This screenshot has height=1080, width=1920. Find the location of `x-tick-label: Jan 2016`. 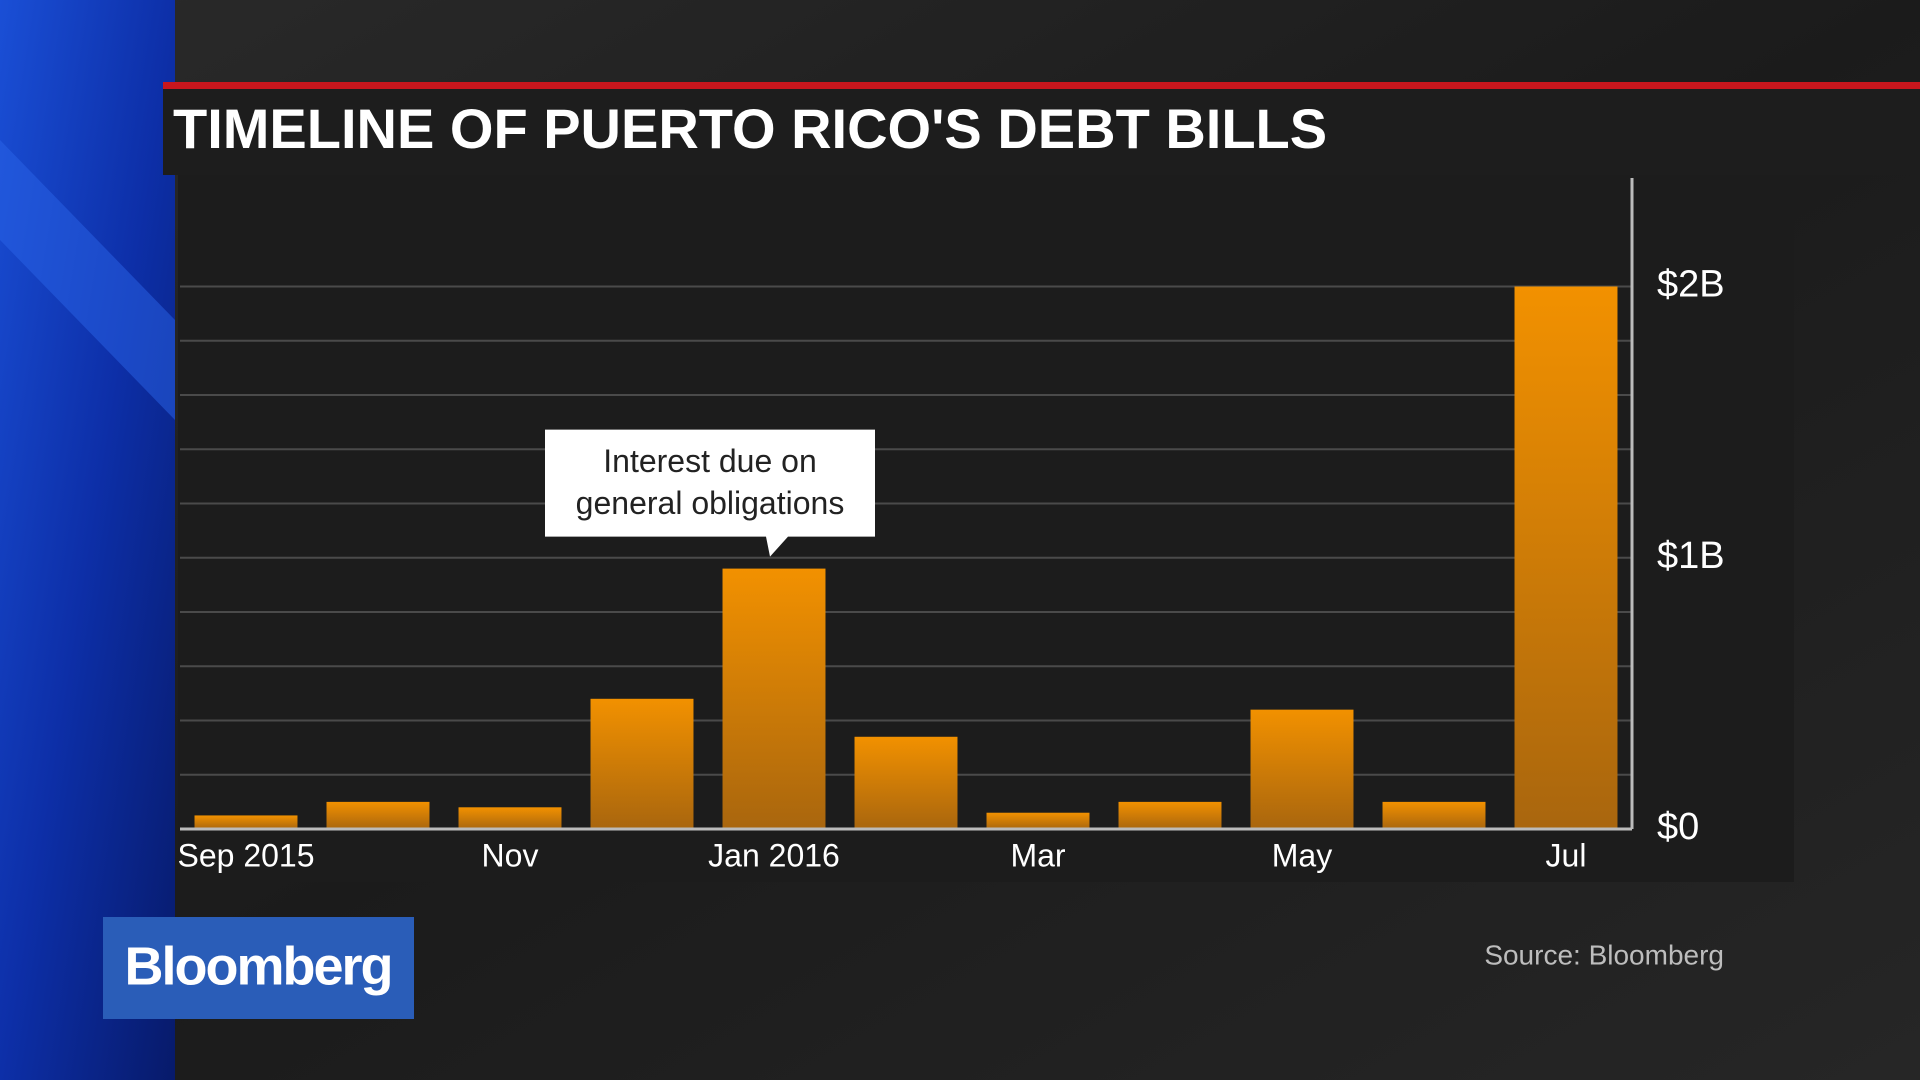

x-tick-label: Jan 2016 is located at coordinates (774, 855).